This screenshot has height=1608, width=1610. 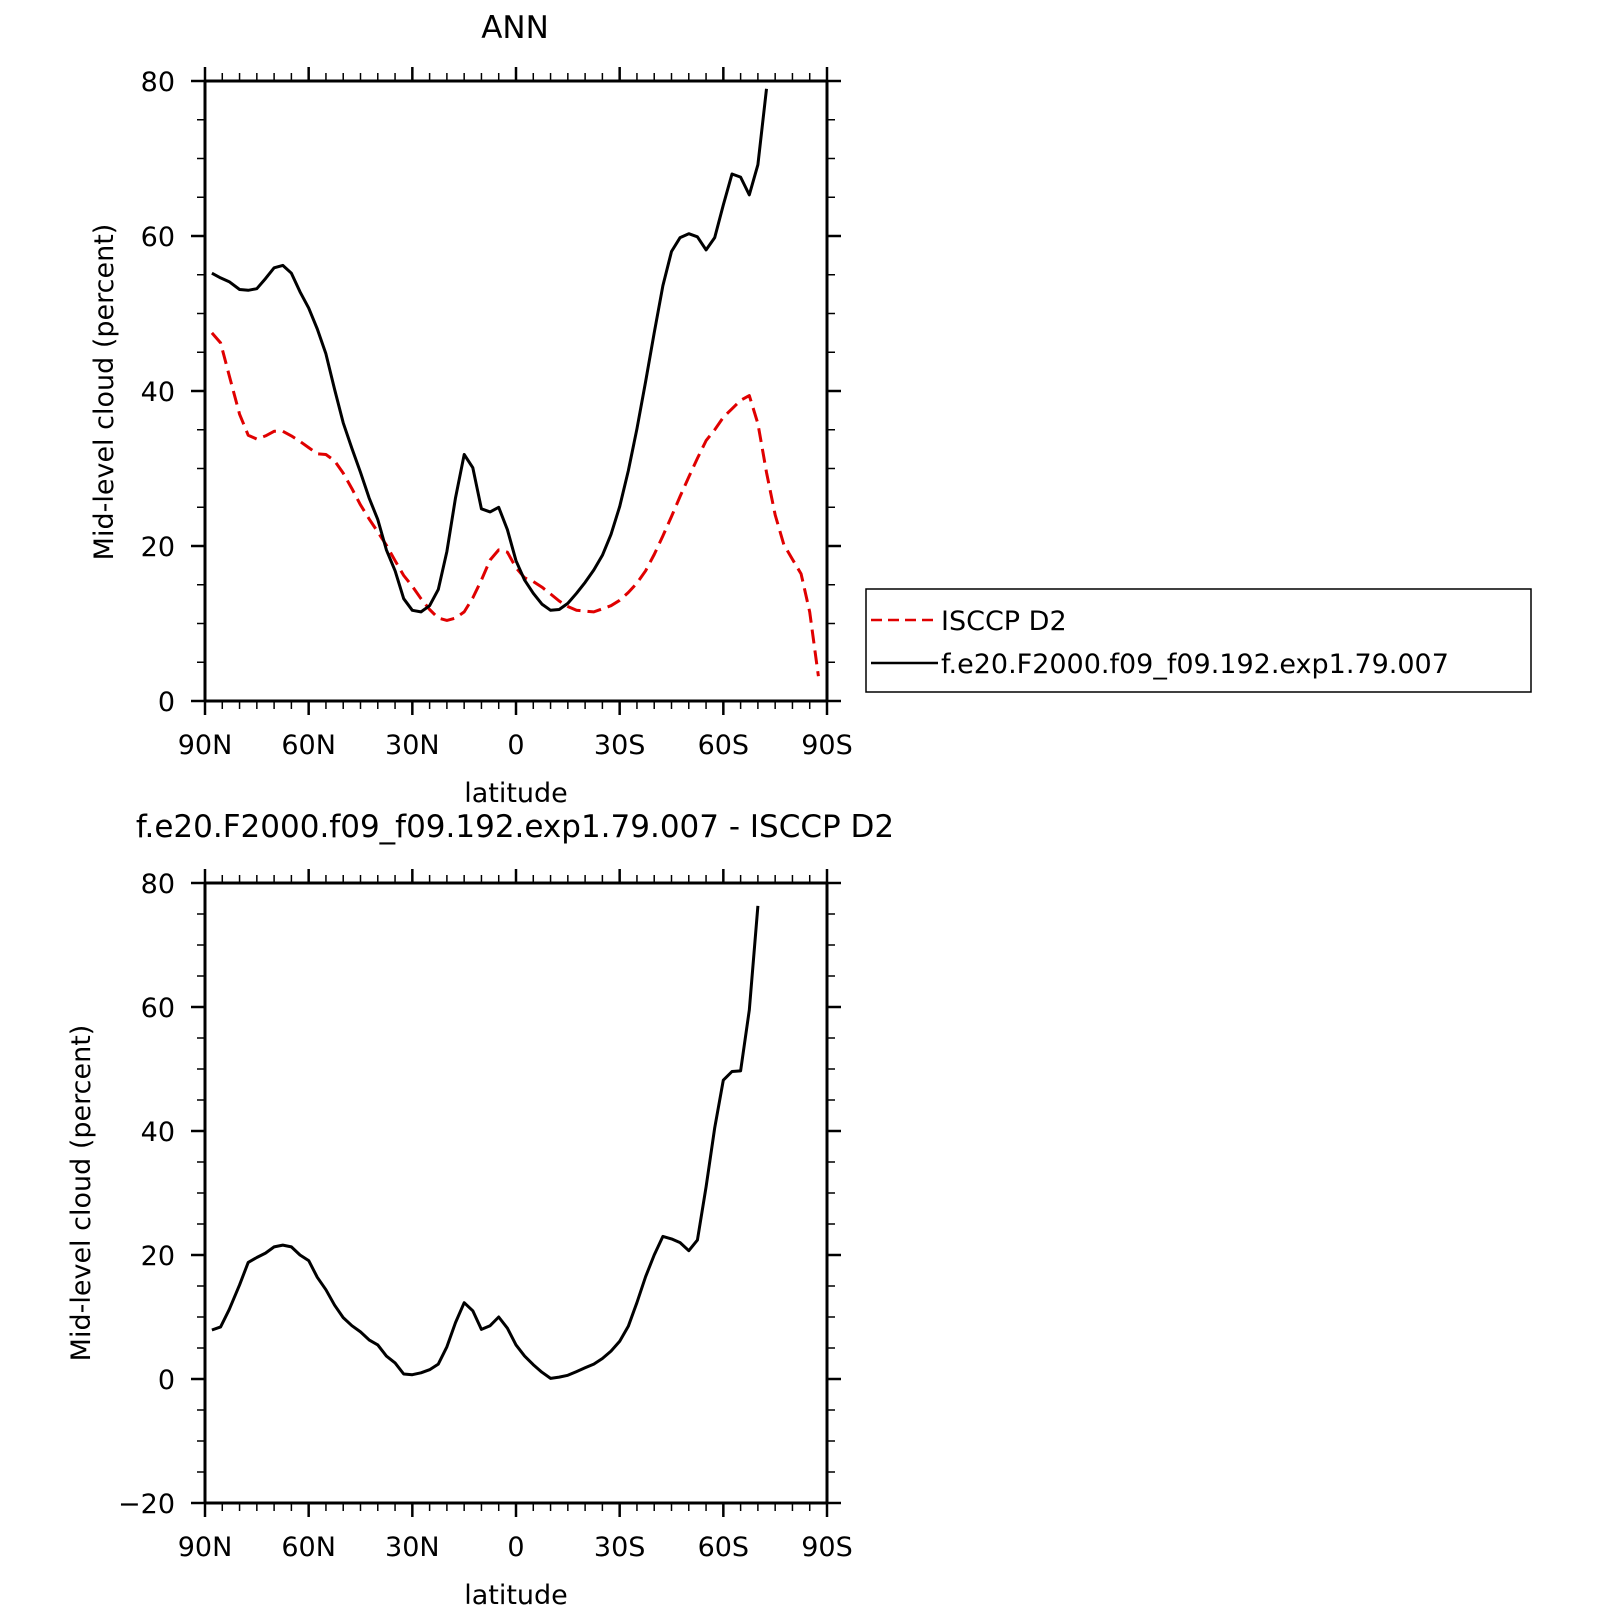 I want to click on y-tick-labels: 0 20 40 60 80, so click(x=158, y=392).